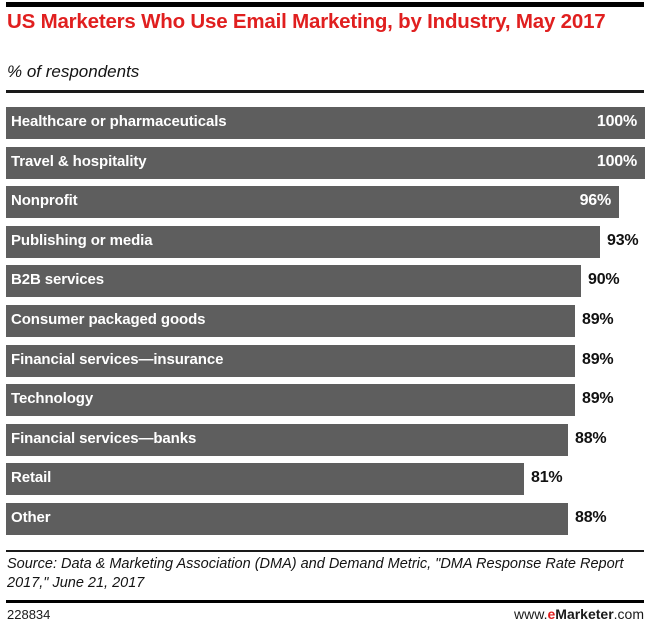 The image size is (650, 628). I want to click on header-divider, so click(325, 91).